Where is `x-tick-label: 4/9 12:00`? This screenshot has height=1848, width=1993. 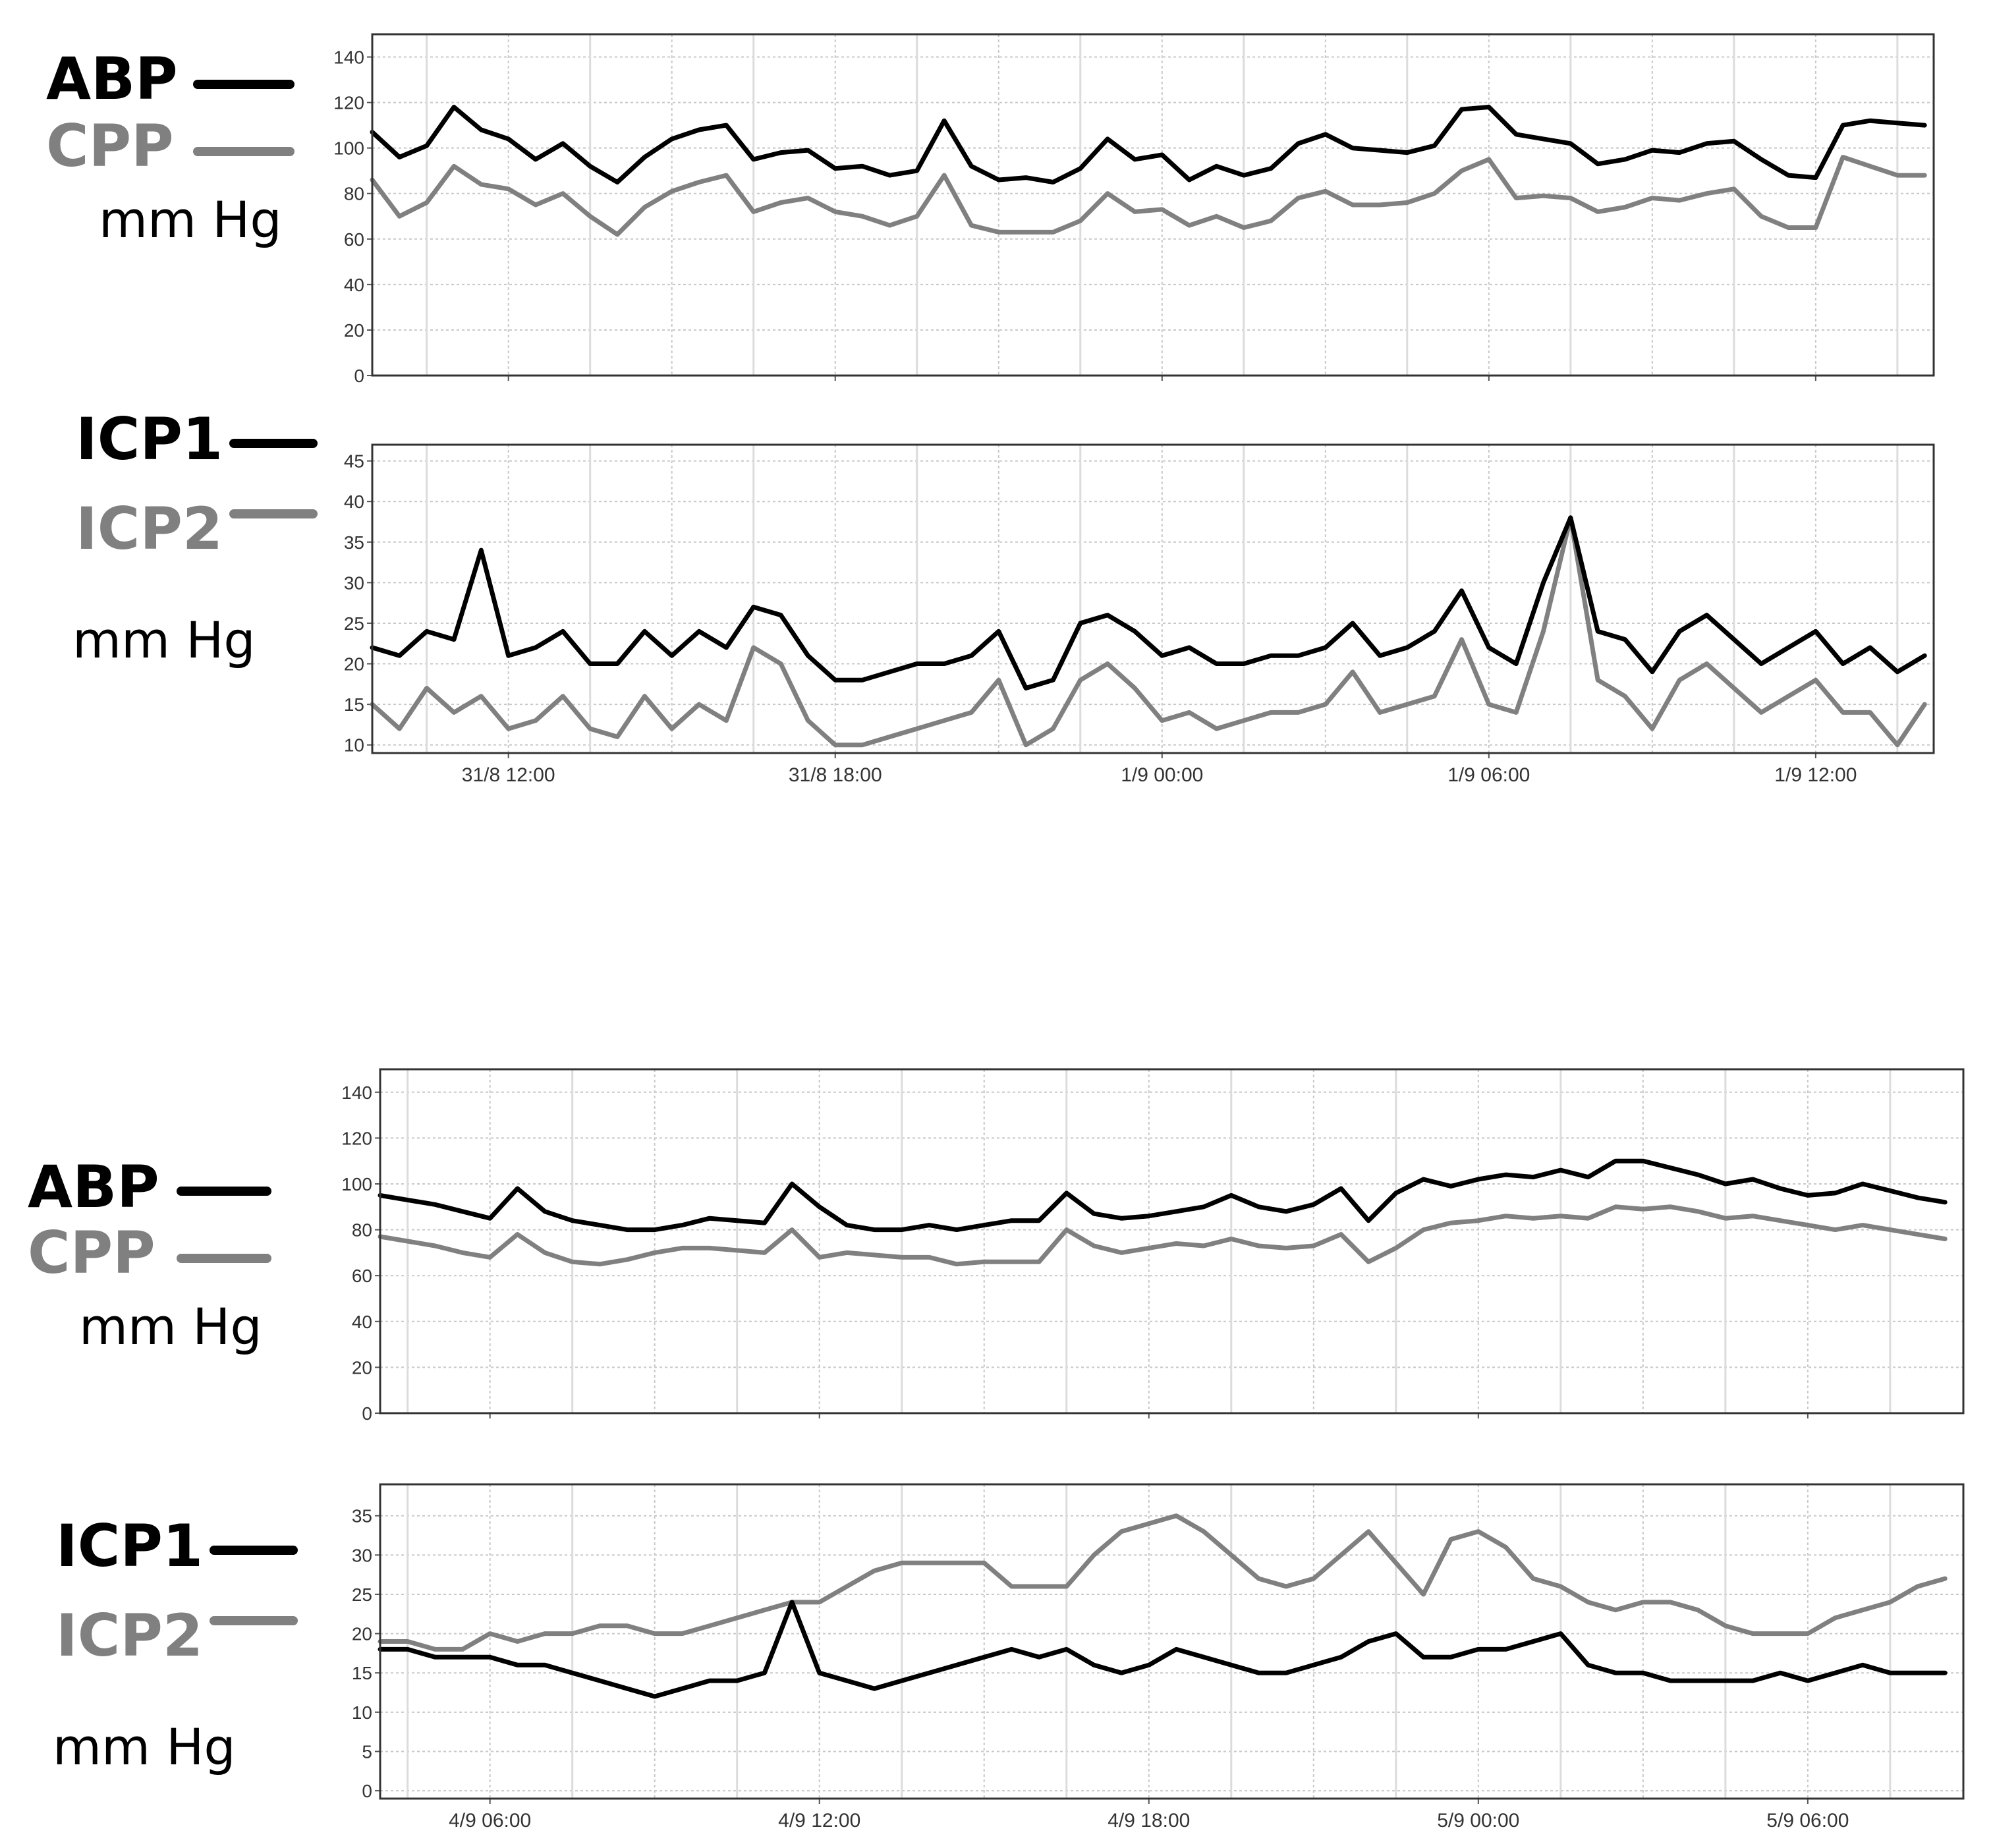
x-tick-label: 4/9 12:00 is located at coordinates (819, 1821).